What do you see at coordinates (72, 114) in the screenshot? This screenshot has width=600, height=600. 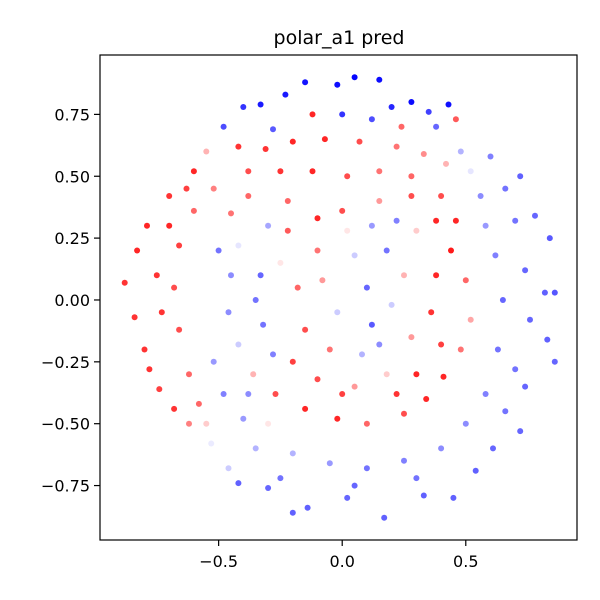 I see `y-tick-label: 0.75` at bounding box center [72, 114].